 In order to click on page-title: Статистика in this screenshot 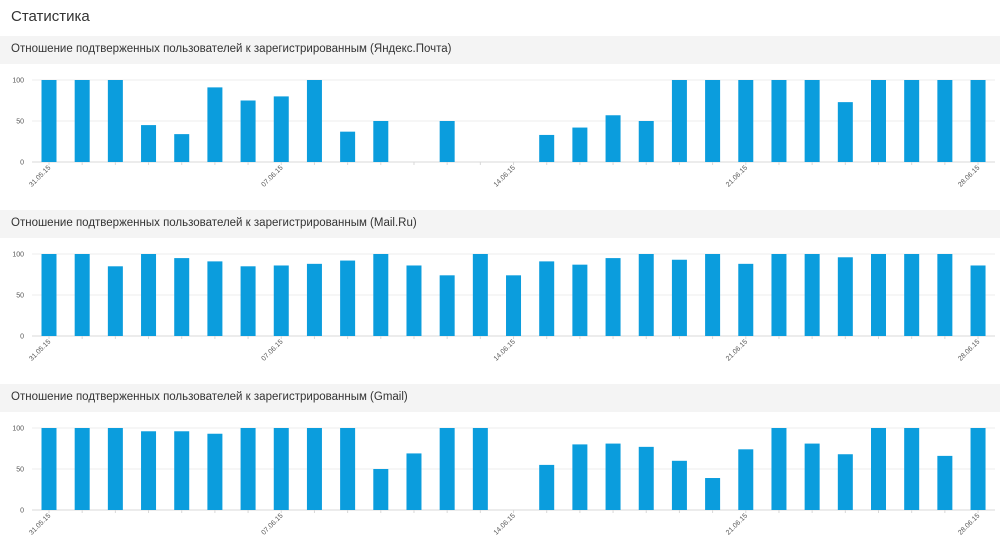, I will do `click(50, 16)`.